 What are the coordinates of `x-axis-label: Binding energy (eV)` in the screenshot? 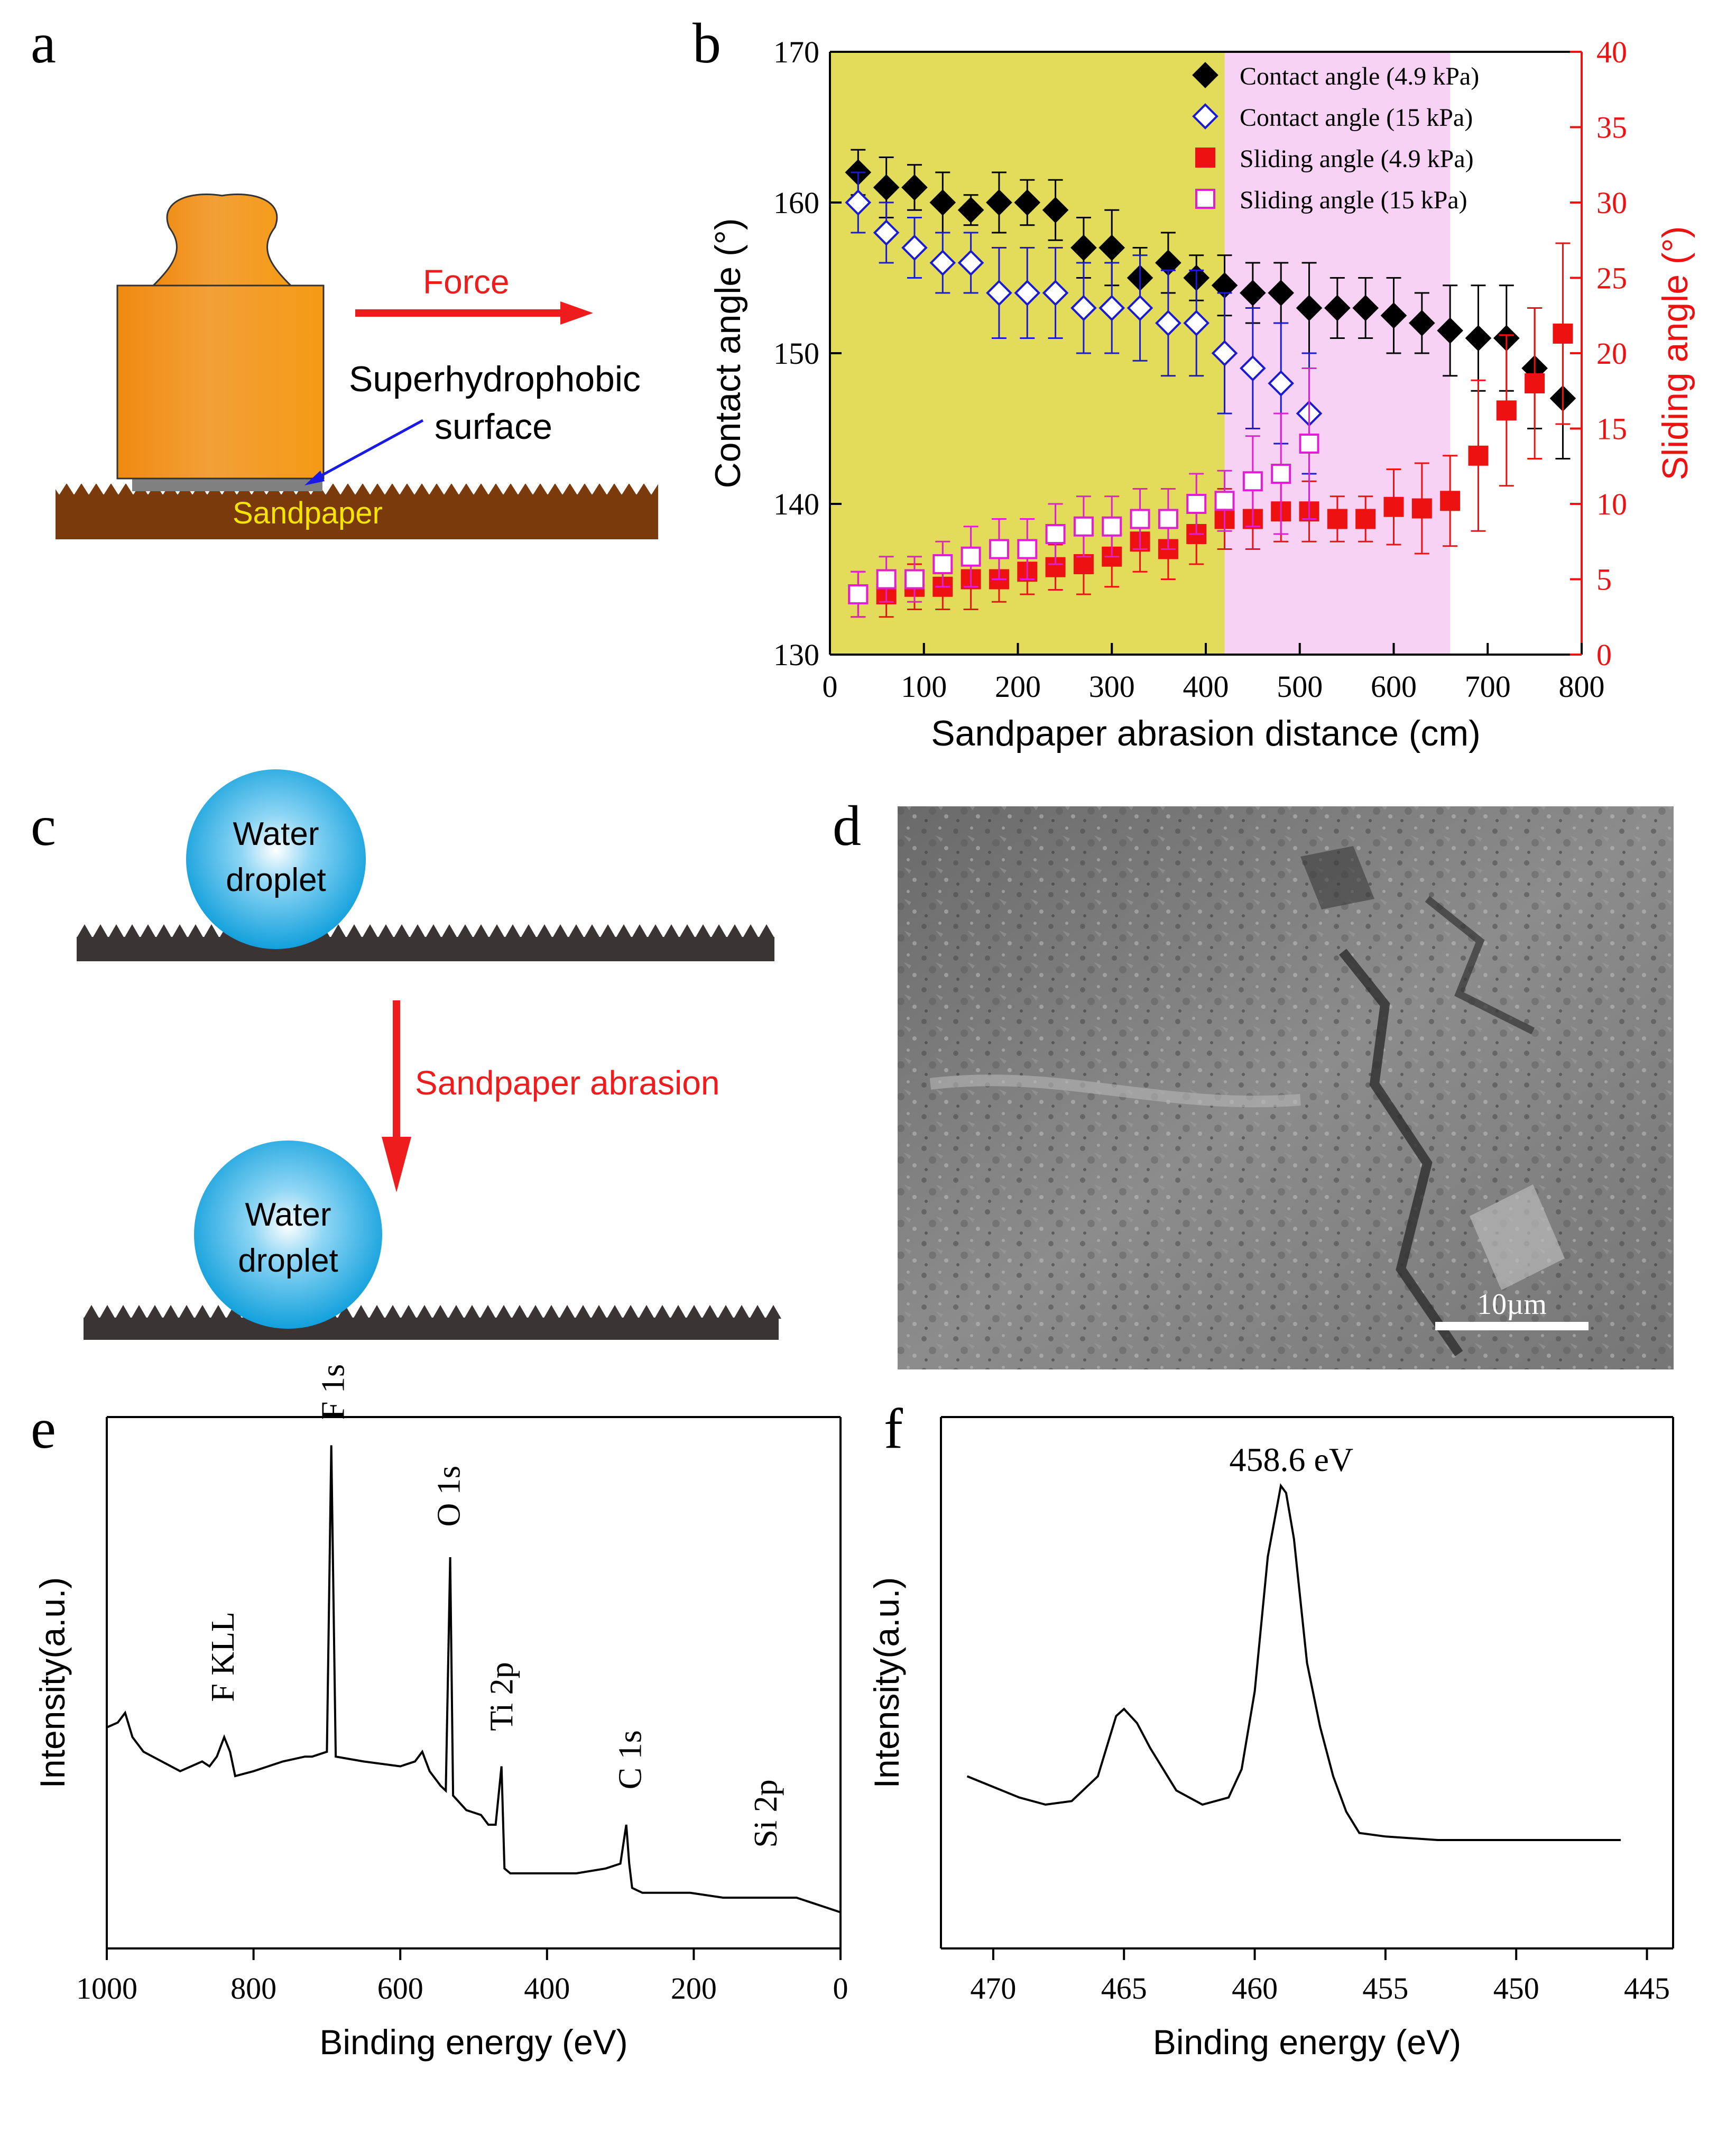 It's located at (1307, 2042).